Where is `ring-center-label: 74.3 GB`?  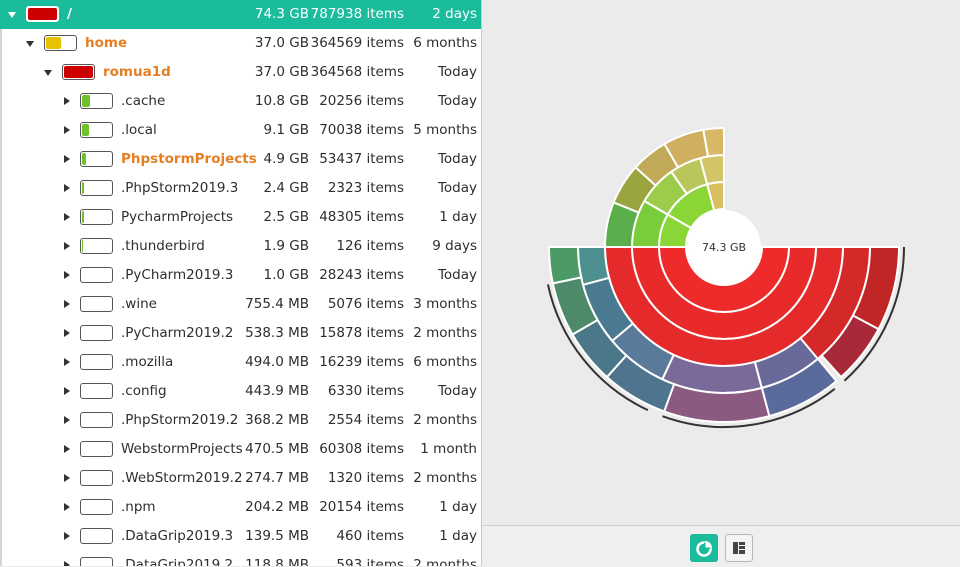
ring-center-label: 74.3 GB is located at coordinates (724, 247).